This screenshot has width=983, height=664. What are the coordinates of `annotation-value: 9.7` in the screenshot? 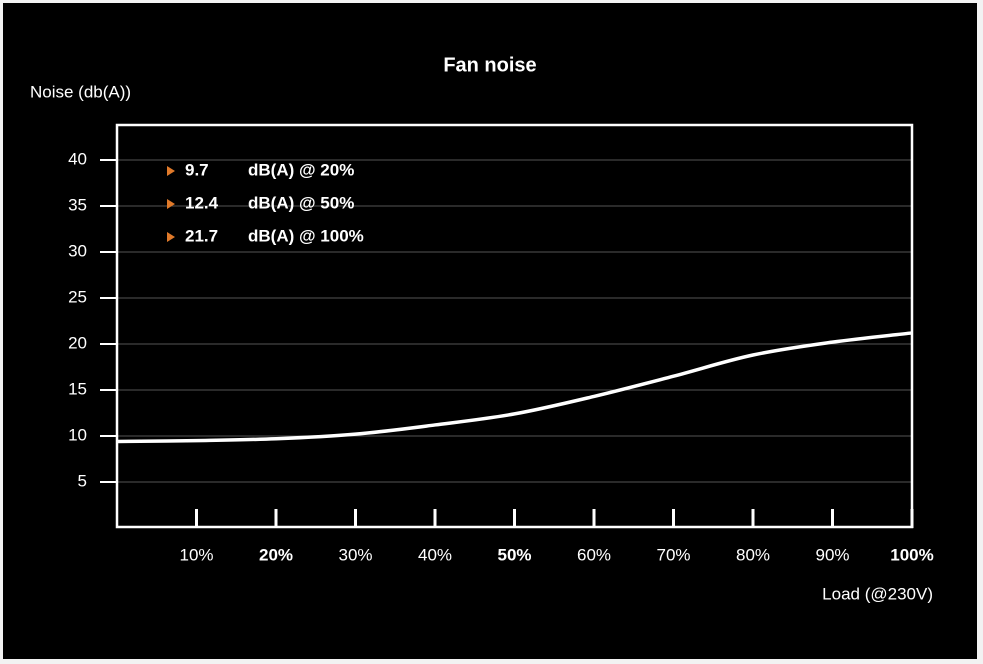 It's located at (197, 169).